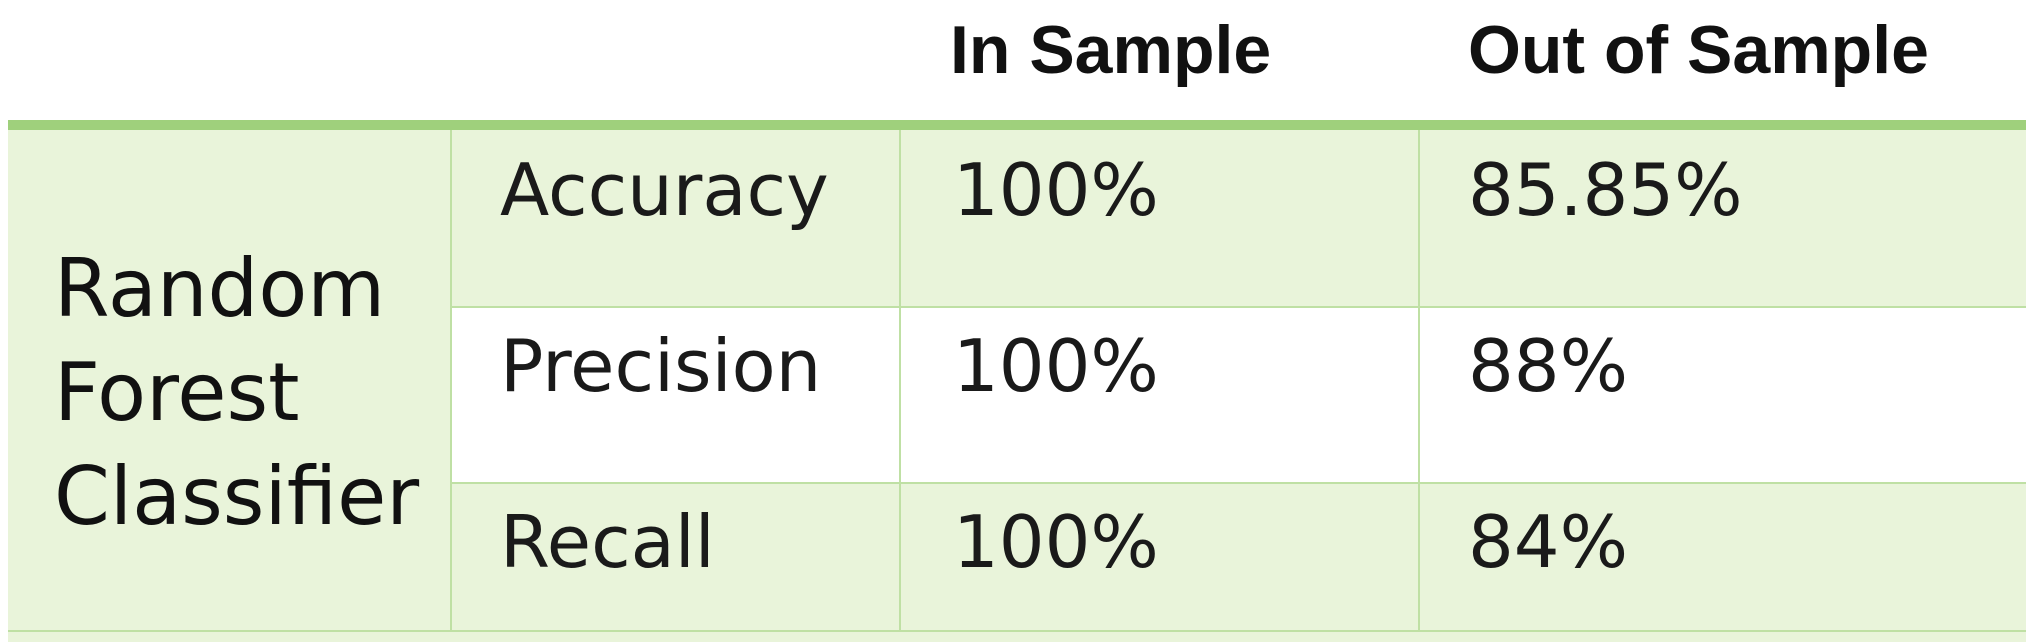 The height and width of the screenshot is (642, 2035). Describe the element at coordinates (1698, 50) in the screenshot. I see `column-header-out-of-sample: Out of Sample` at that location.